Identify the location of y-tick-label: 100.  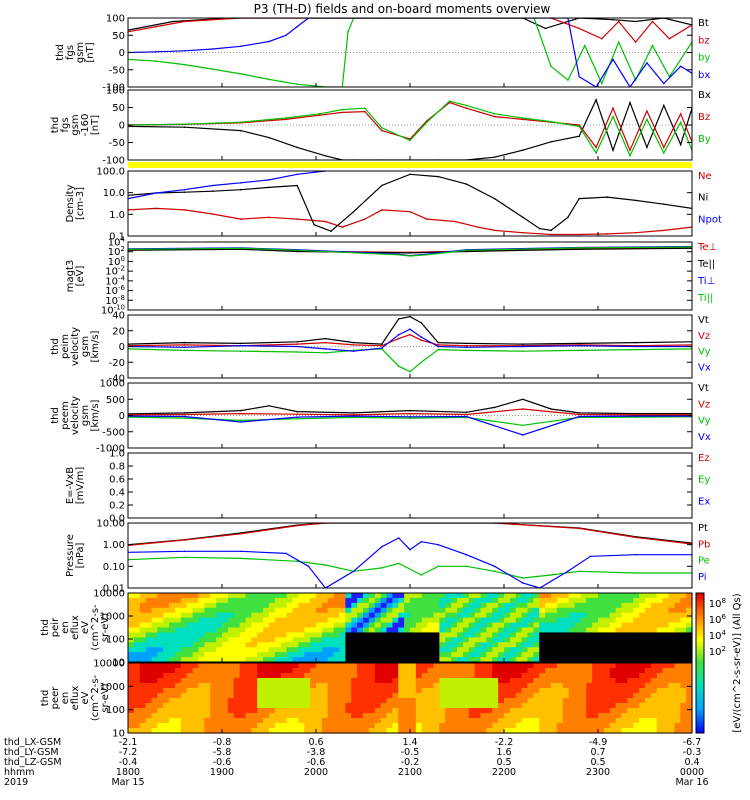
(115, 710).